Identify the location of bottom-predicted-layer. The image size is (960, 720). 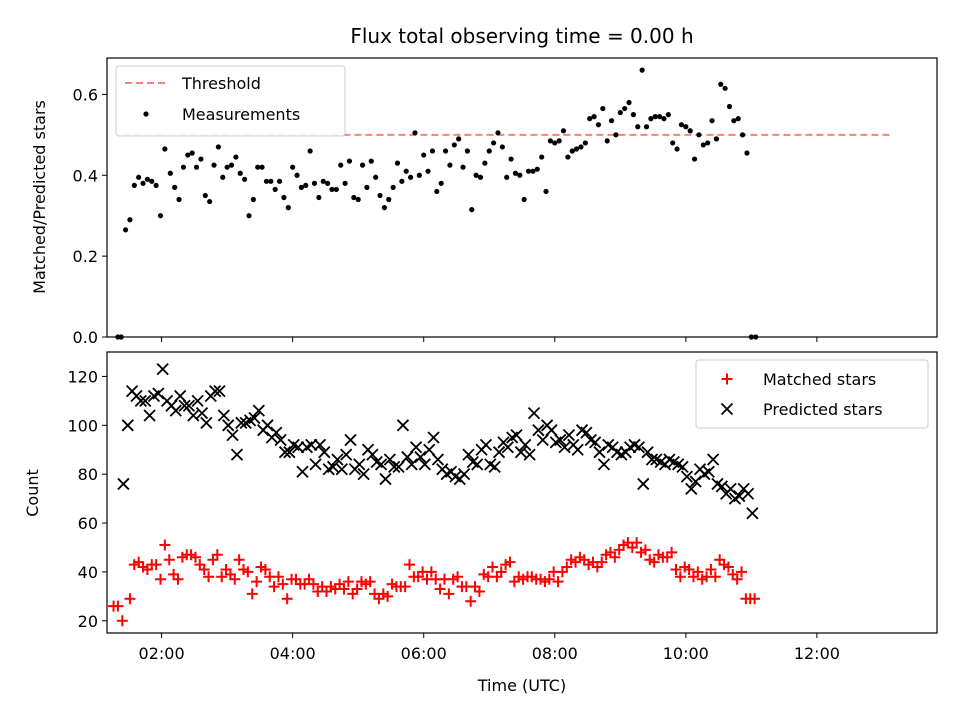
(438, 441).